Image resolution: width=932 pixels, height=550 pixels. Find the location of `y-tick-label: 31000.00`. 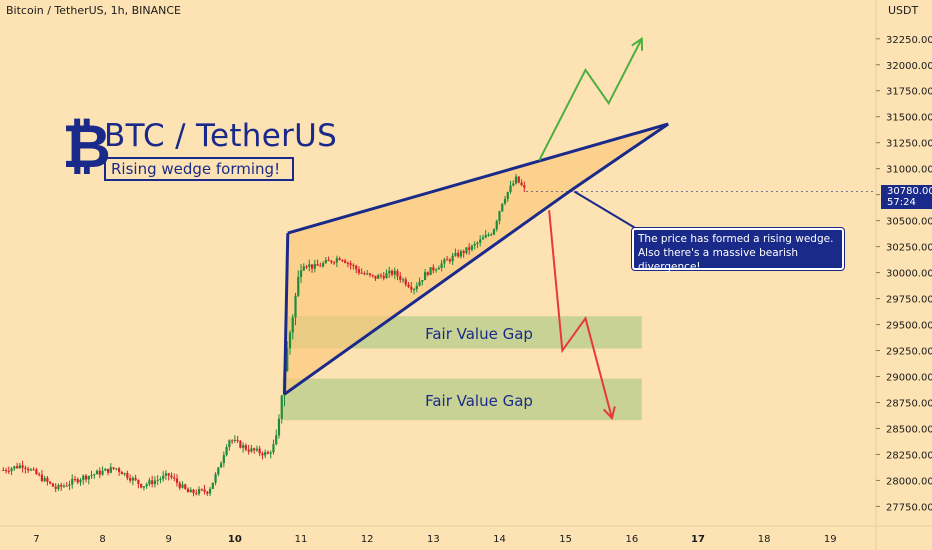

y-tick-label: 31000.00 is located at coordinates (909, 170).